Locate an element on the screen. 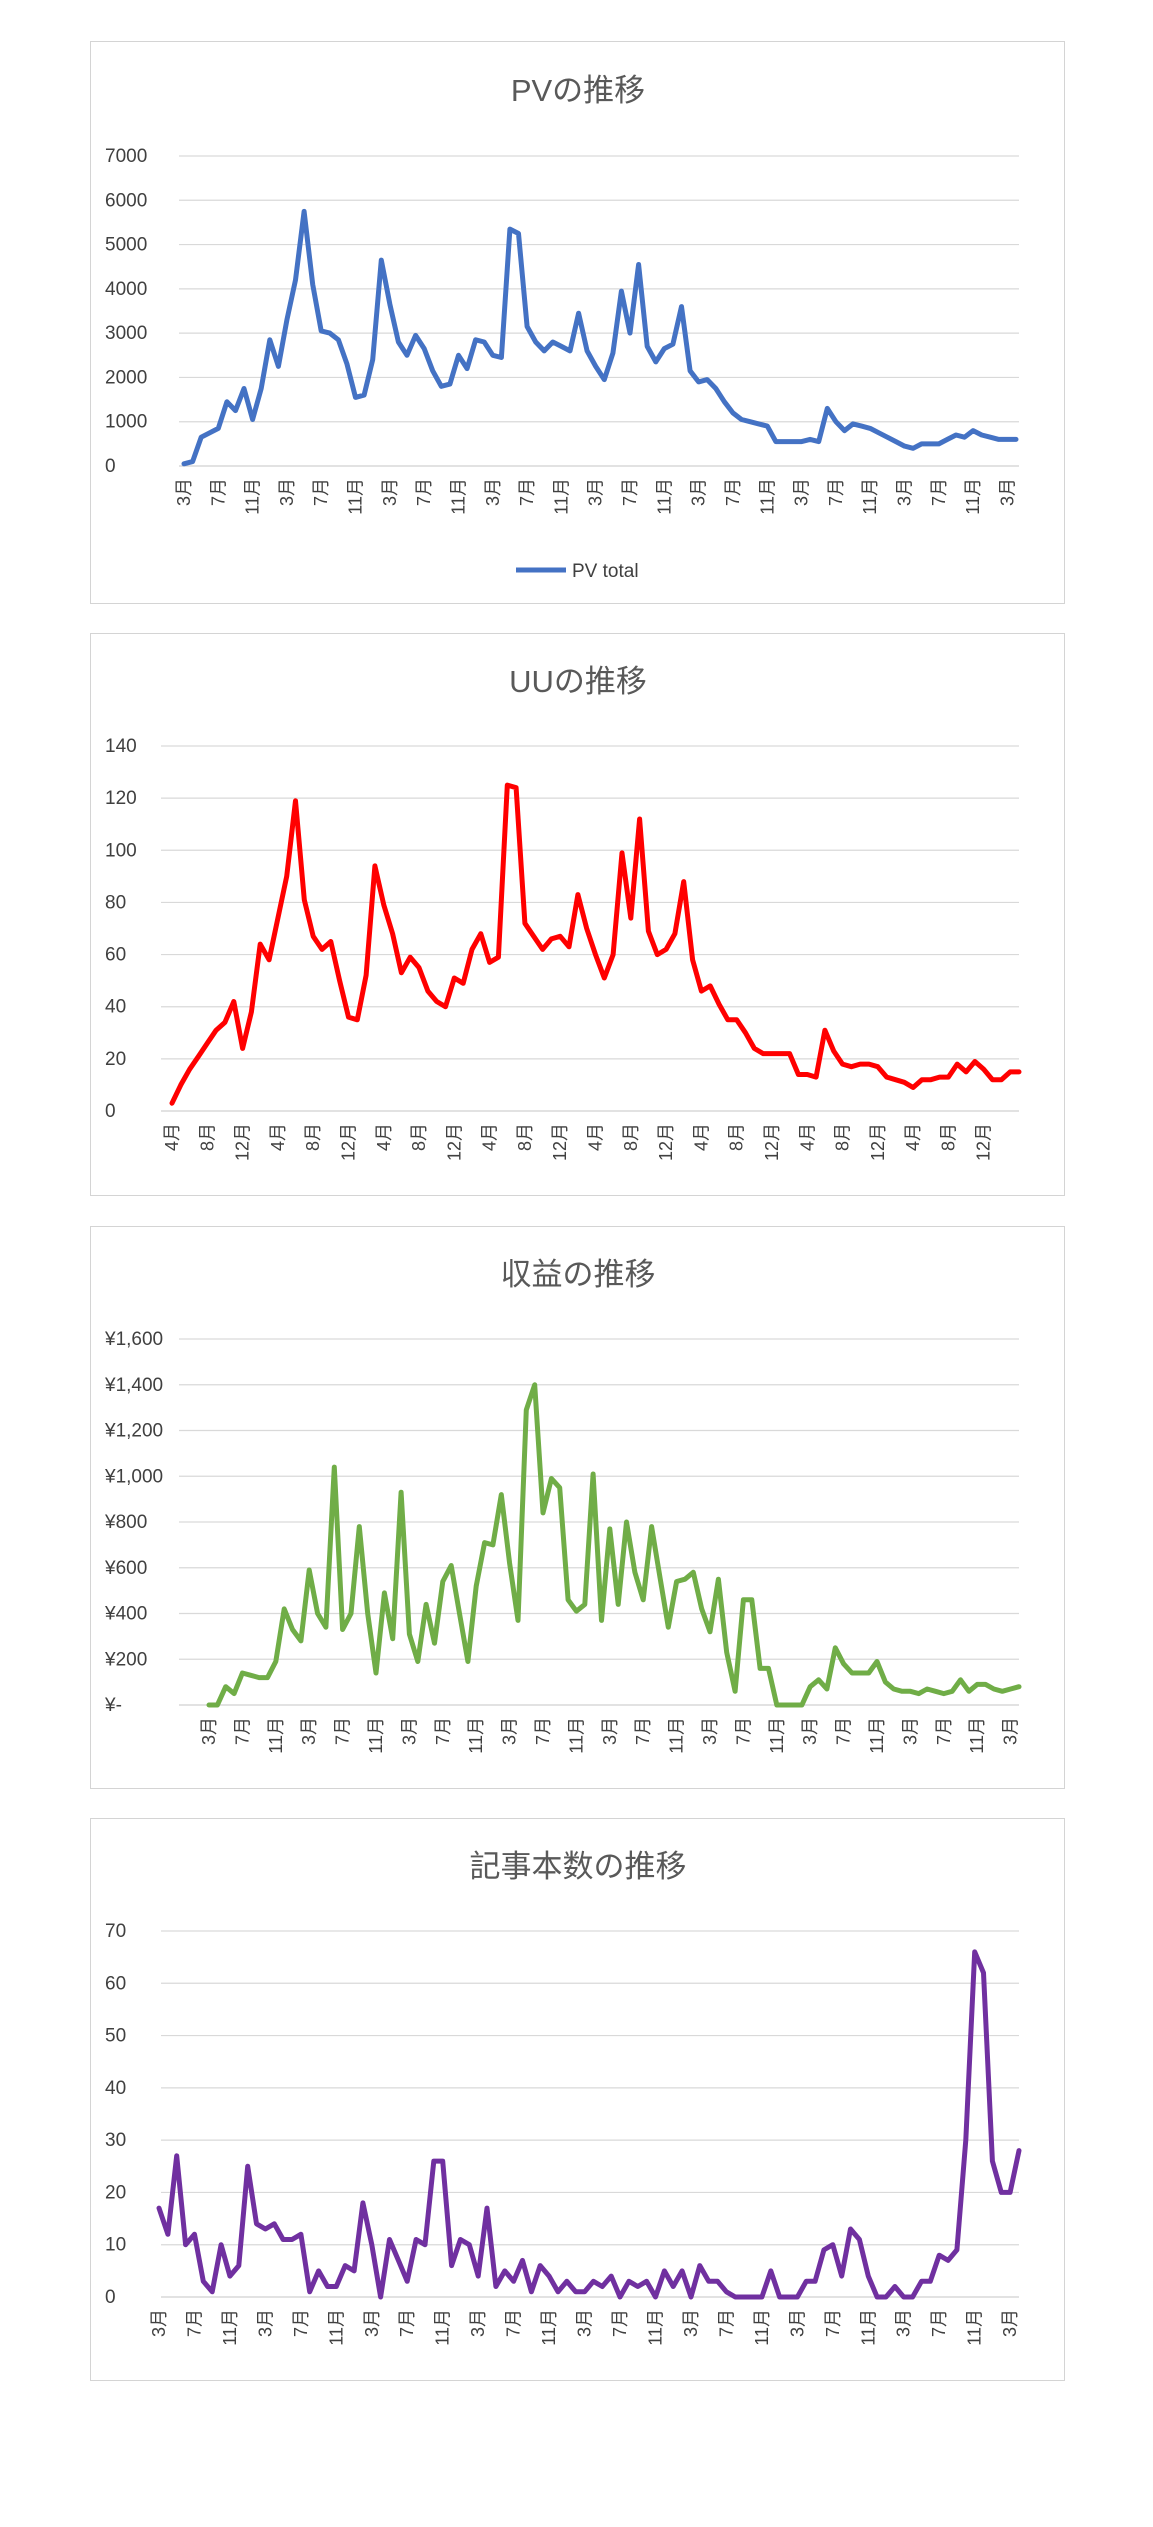 The height and width of the screenshot is (2527, 1153). chart-title: 記事本数の推移 is located at coordinates (578, 1866).